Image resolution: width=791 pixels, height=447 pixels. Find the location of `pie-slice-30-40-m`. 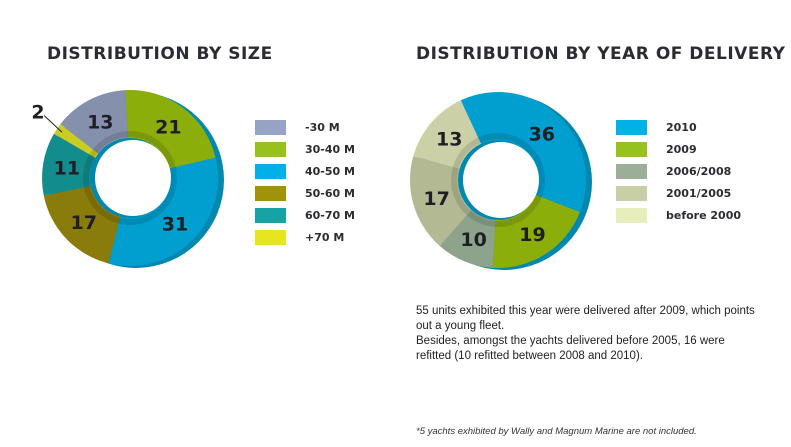

pie-slice-30-40-m is located at coordinates (170, 129).